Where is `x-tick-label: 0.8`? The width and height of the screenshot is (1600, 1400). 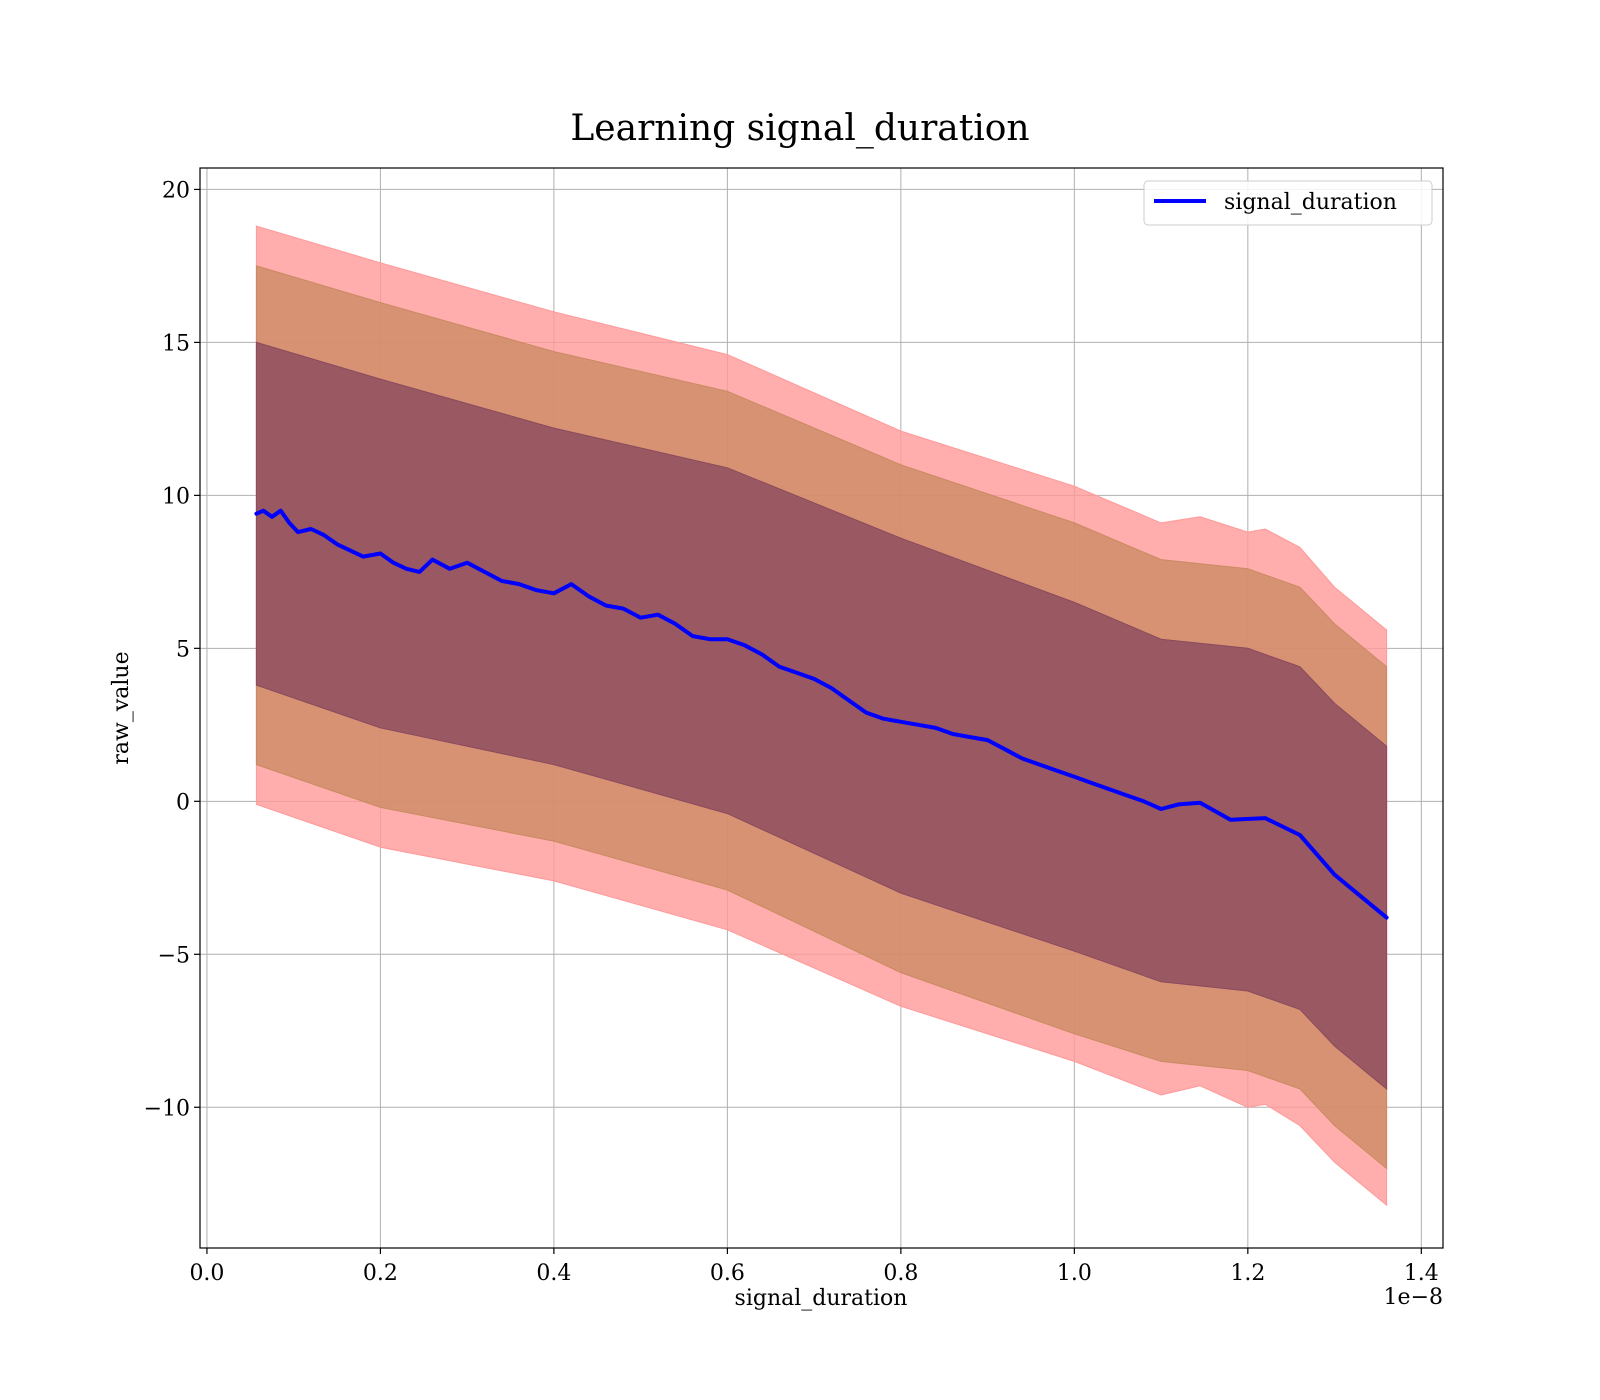
x-tick-label: 0.8 is located at coordinates (900, 1273).